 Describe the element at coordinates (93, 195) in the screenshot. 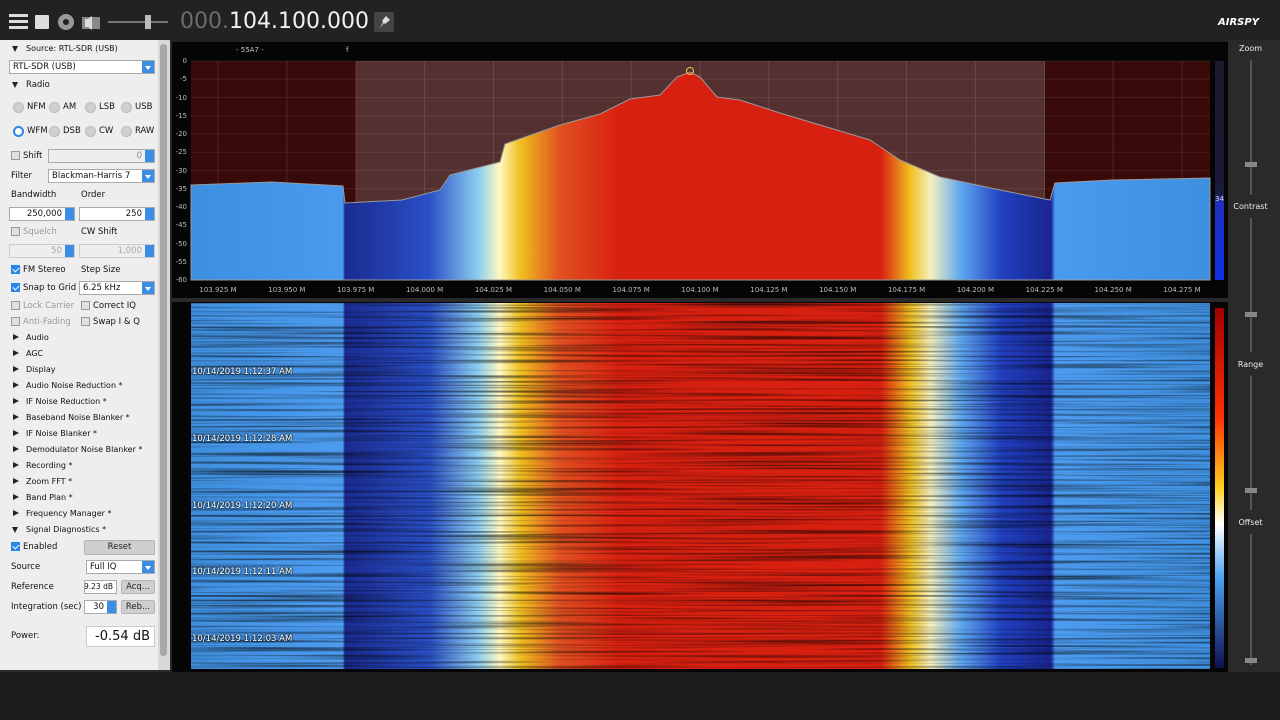

I see `order-label: Order` at that location.